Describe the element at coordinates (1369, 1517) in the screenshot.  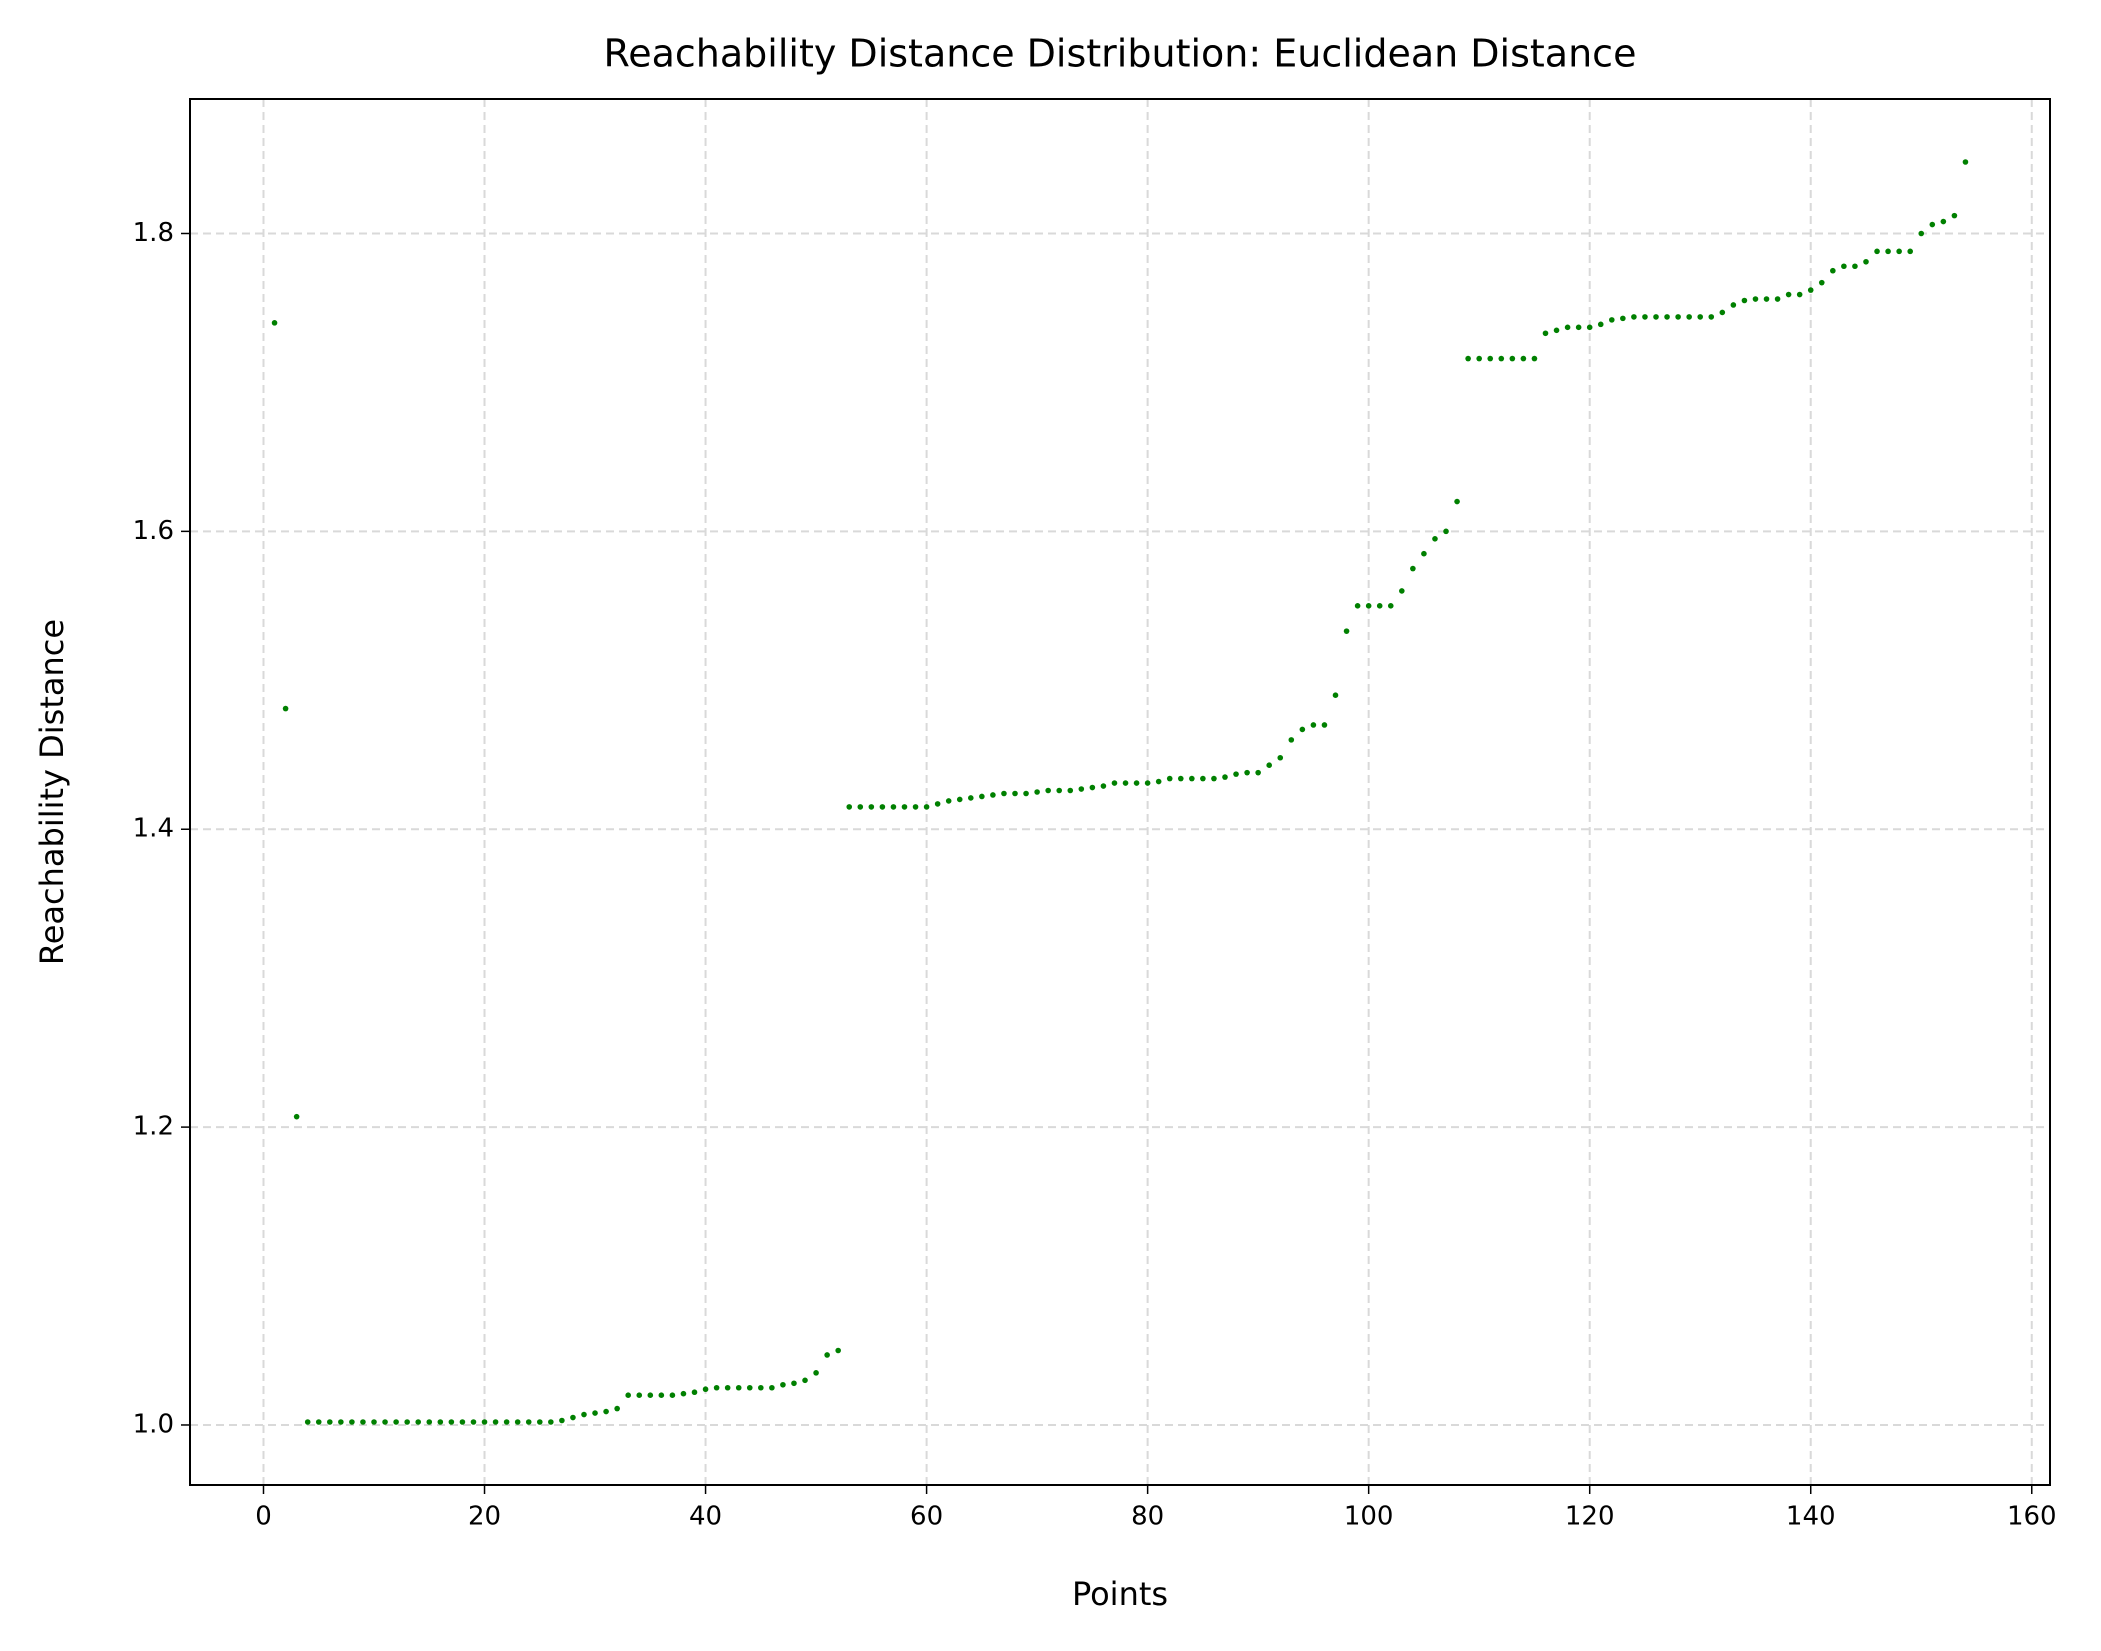
I see `x-tick-label: 100` at that location.